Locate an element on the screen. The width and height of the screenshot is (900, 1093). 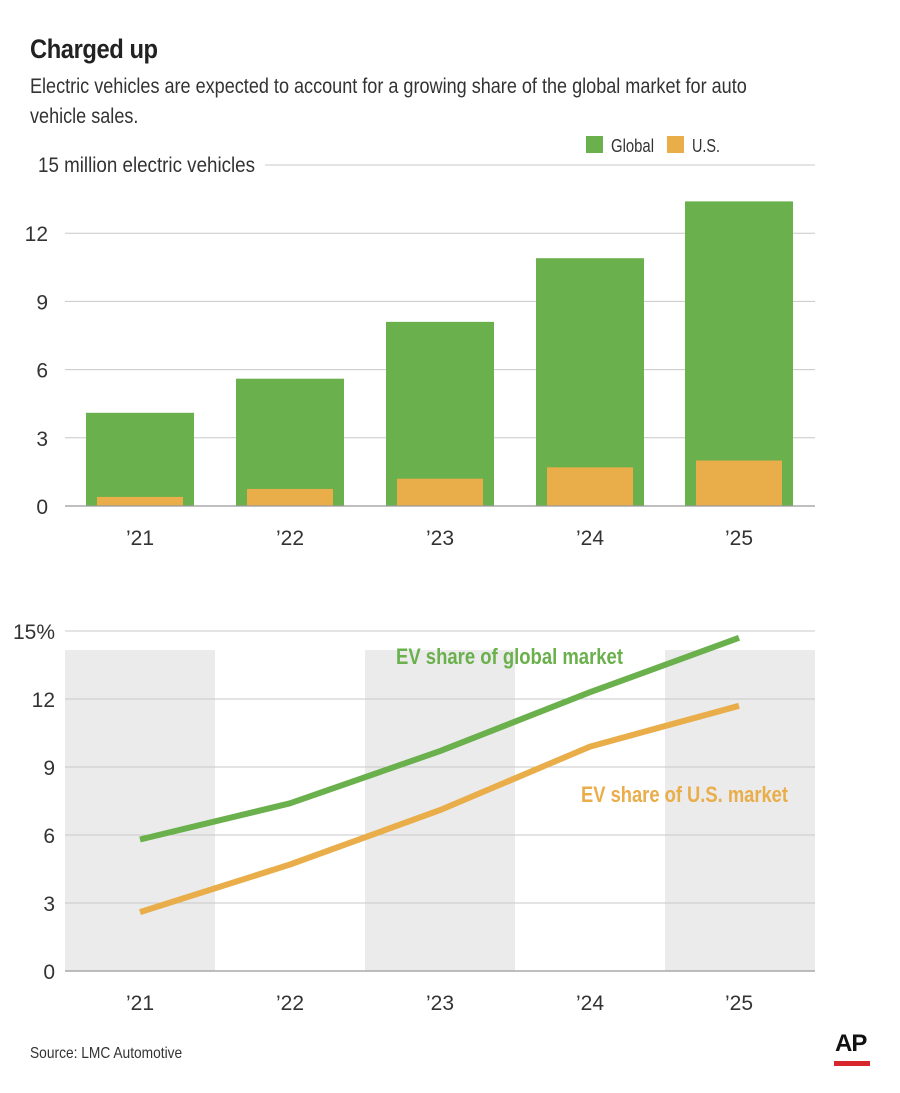
bar-y-tick-label: 0 is located at coordinates (42, 507).